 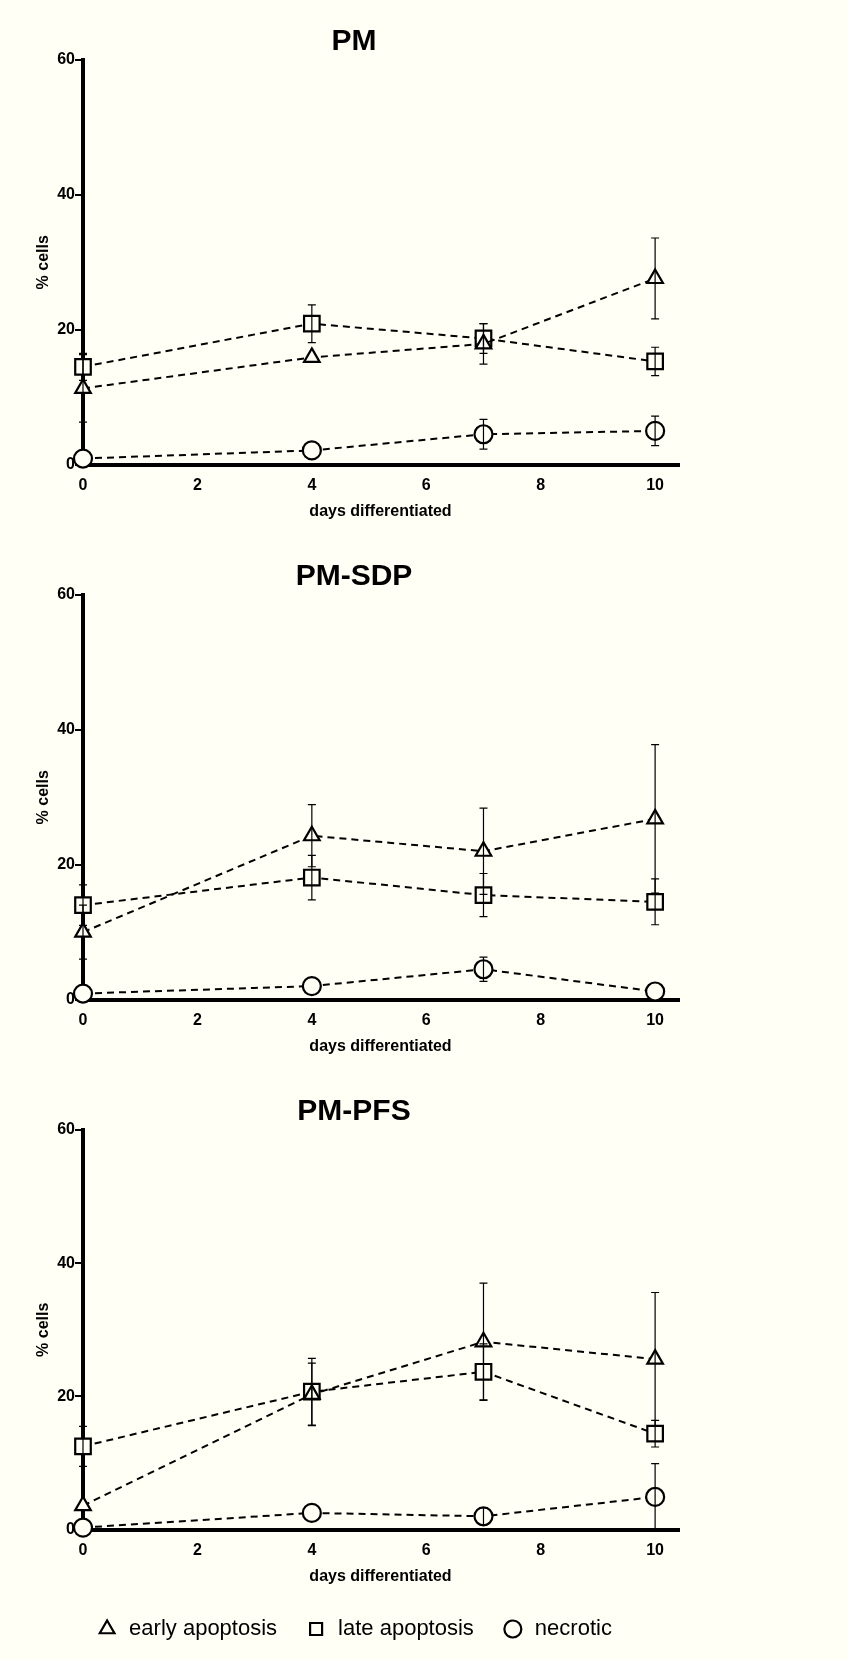 What do you see at coordinates (406, 1628) in the screenshot?
I see `legend-label: late apoptosis` at bounding box center [406, 1628].